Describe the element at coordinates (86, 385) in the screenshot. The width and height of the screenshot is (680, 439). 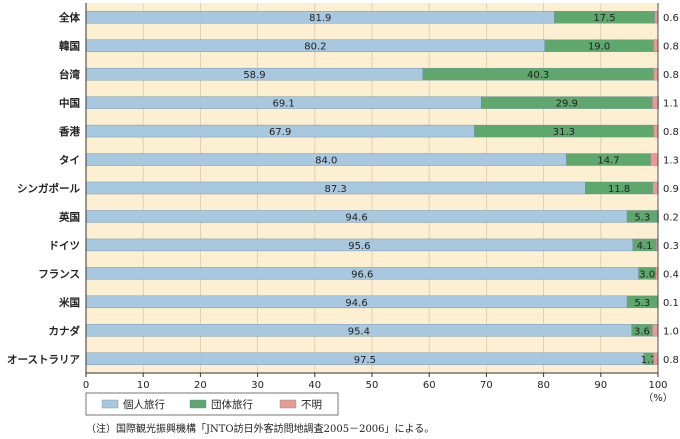
I see `x-tick-label: 0` at that location.